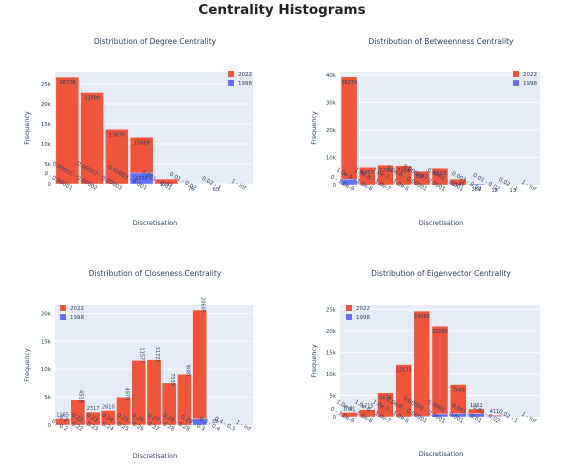 The width and height of the screenshot is (564, 475). What do you see at coordinates (92, 98) in the screenshot?
I see `bar-value-label: 22889` at bounding box center [92, 98].